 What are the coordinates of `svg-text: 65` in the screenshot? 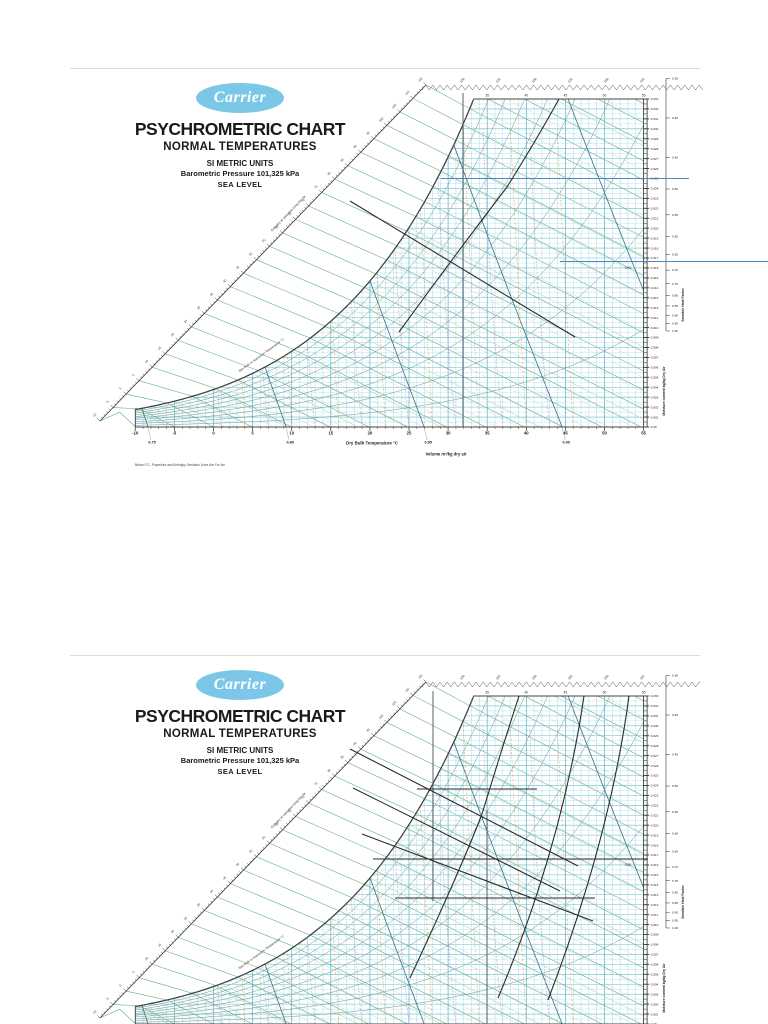 It's located at (289, 810).